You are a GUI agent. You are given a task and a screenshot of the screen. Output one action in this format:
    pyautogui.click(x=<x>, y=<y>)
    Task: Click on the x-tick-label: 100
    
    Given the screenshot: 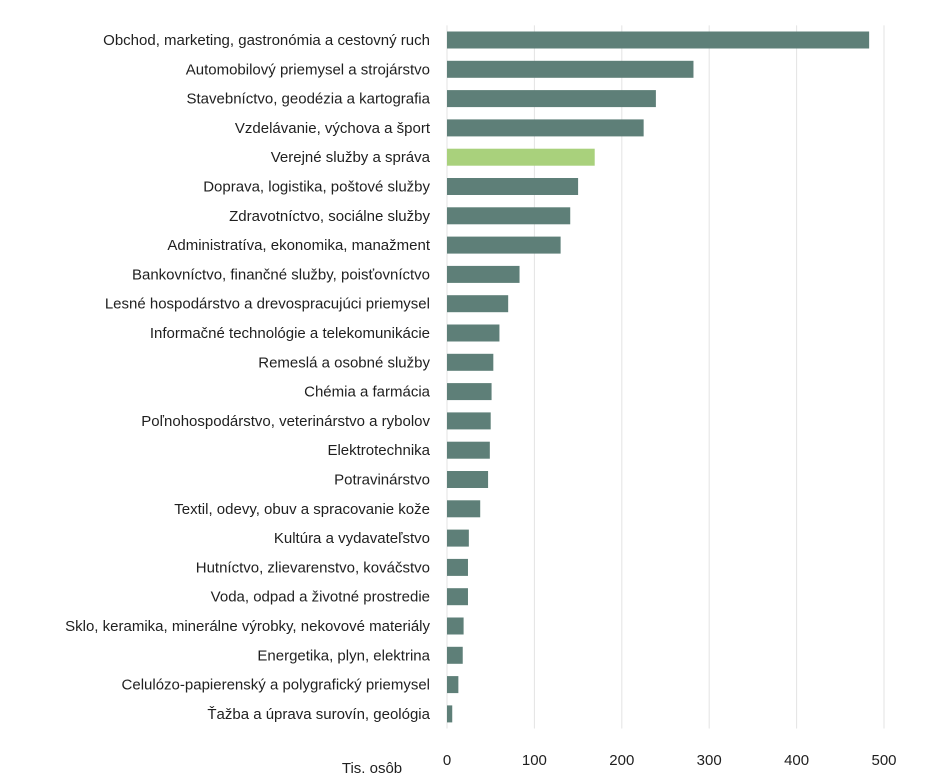 What is the action you would take?
    pyautogui.click(x=534, y=760)
    